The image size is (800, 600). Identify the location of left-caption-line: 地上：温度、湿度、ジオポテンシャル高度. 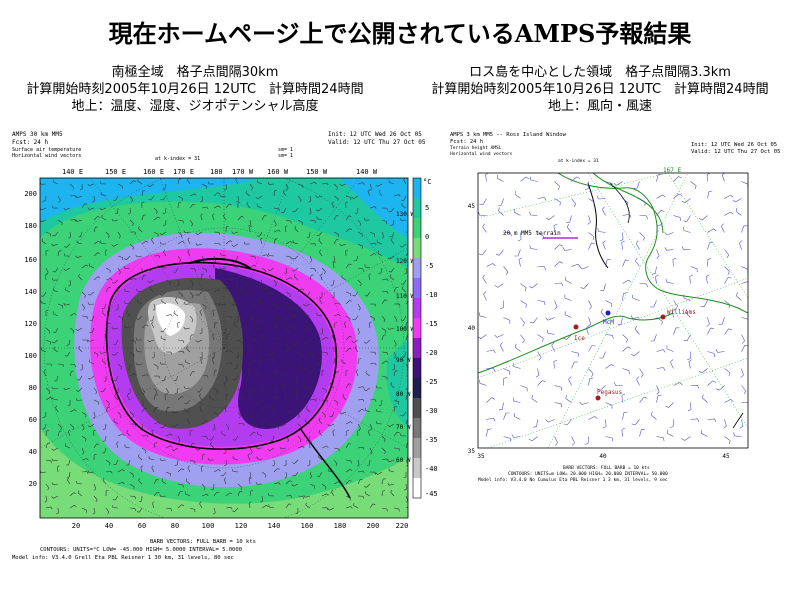
(195, 106).